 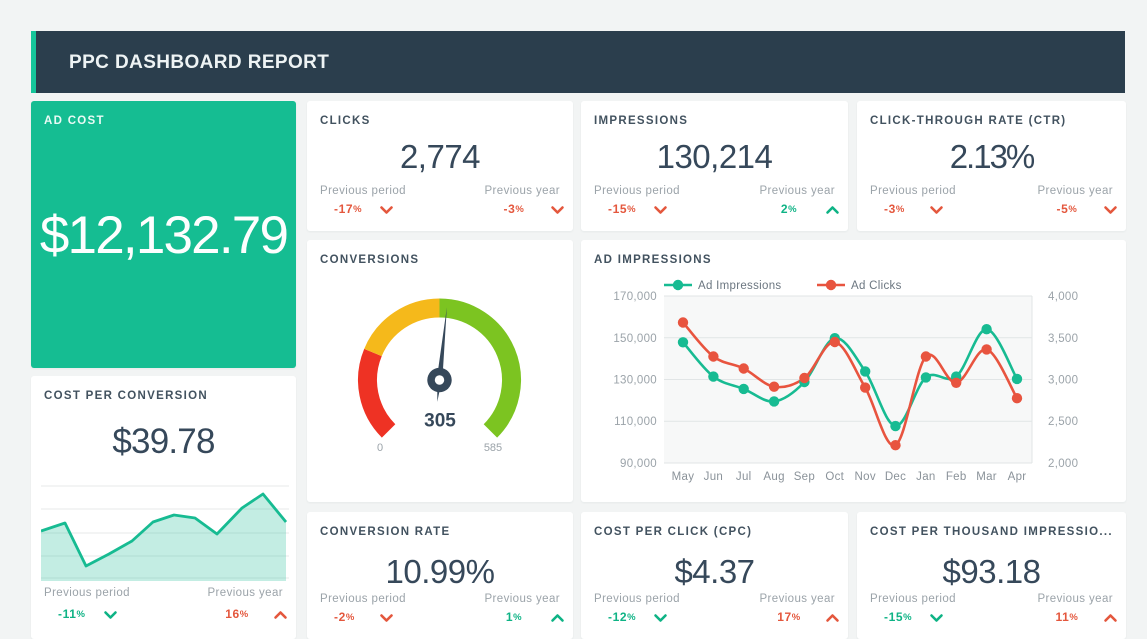 I want to click on svg-text: 585, so click(x=493, y=448).